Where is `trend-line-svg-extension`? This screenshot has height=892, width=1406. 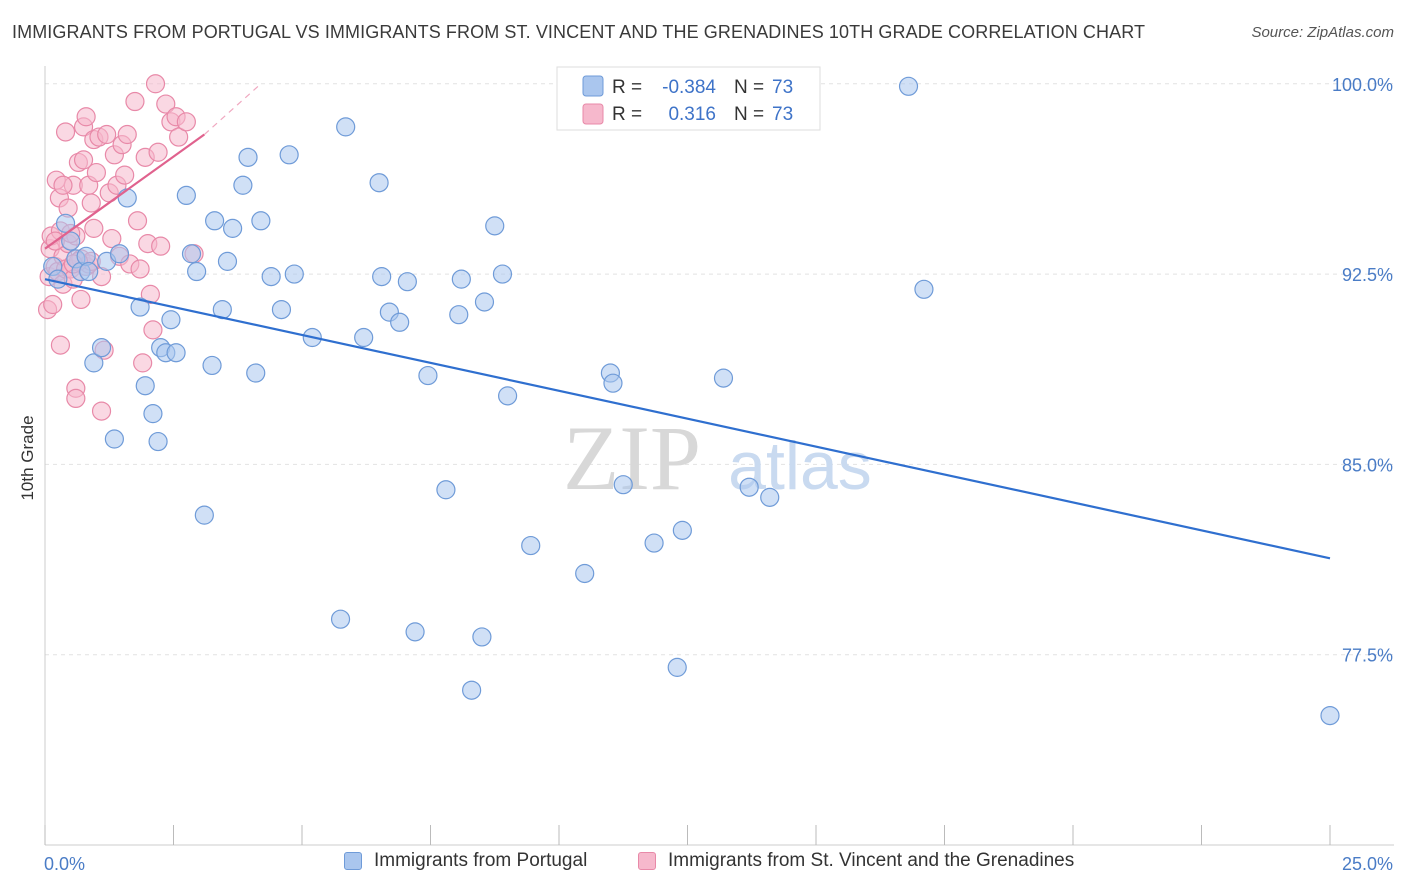 trend-line-svg-extension is located at coordinates (232, 109).